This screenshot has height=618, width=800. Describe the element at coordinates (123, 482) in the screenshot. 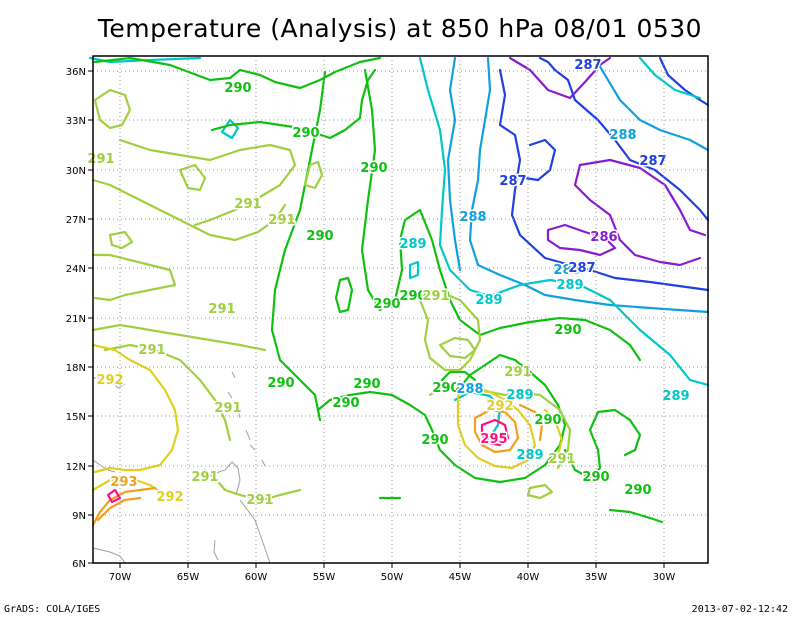

I see `contour-label: 293` at that location.